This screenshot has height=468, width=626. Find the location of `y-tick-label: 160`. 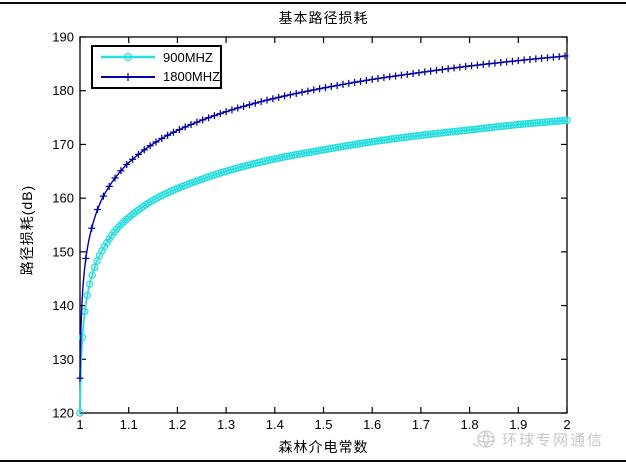

y-tick-label: 160 is located at coordinates (63, 198).